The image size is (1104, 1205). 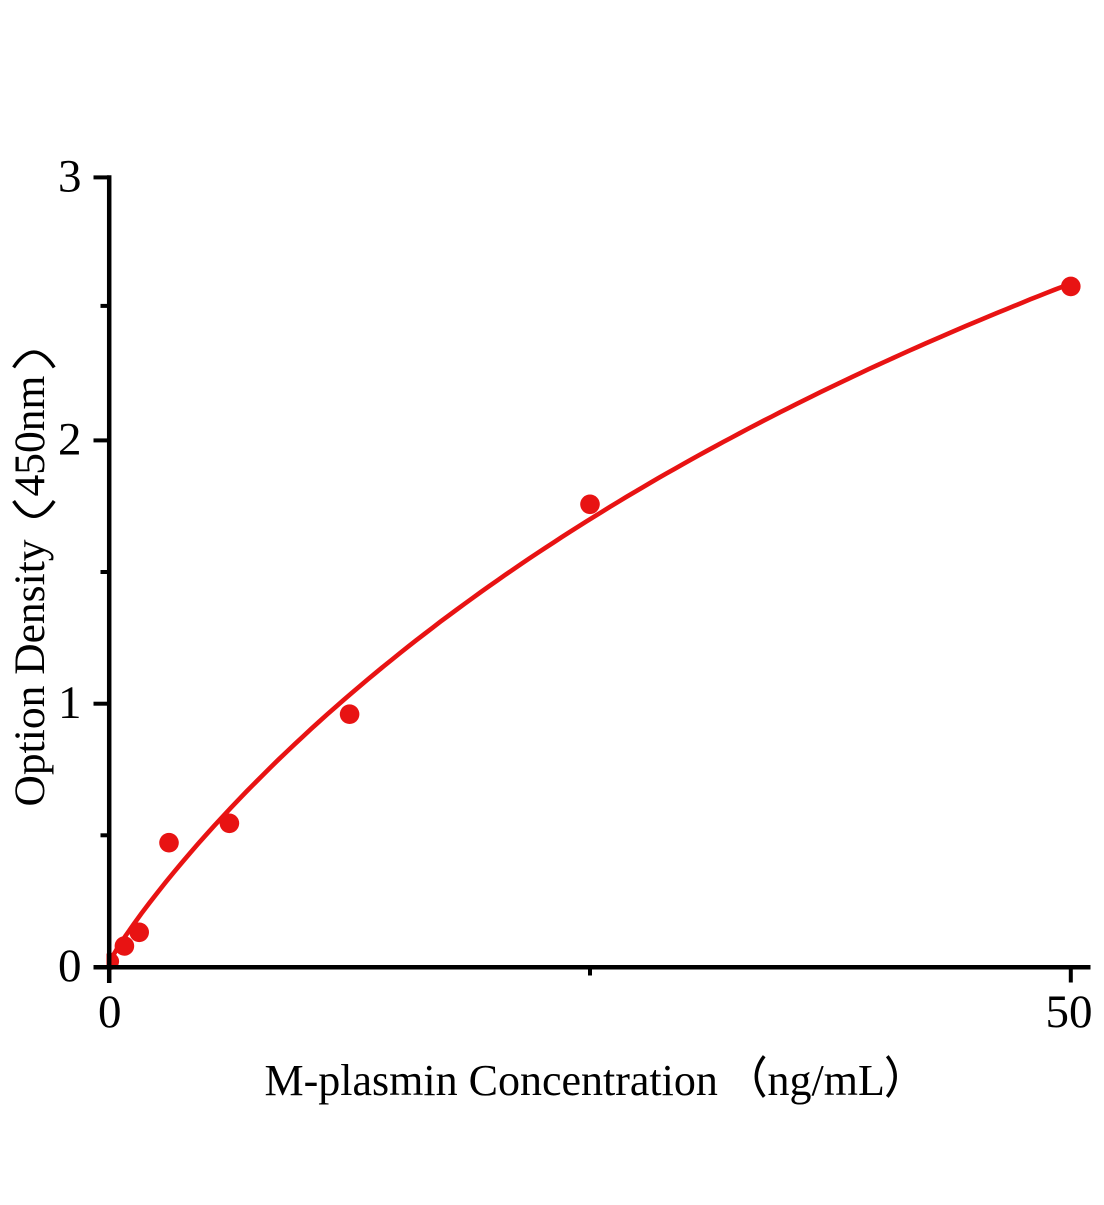 I want to click on svg-text: ng/mL, so click(x=826, y=1080).